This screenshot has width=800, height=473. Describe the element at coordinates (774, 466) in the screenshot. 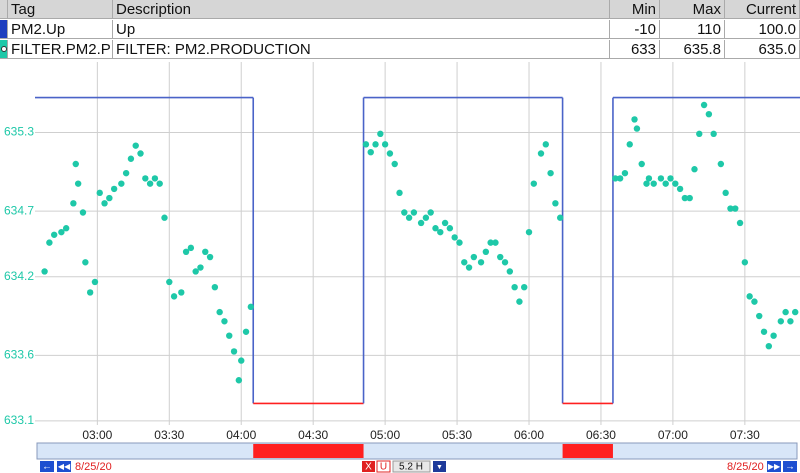

I see `page-right-button` at that location.